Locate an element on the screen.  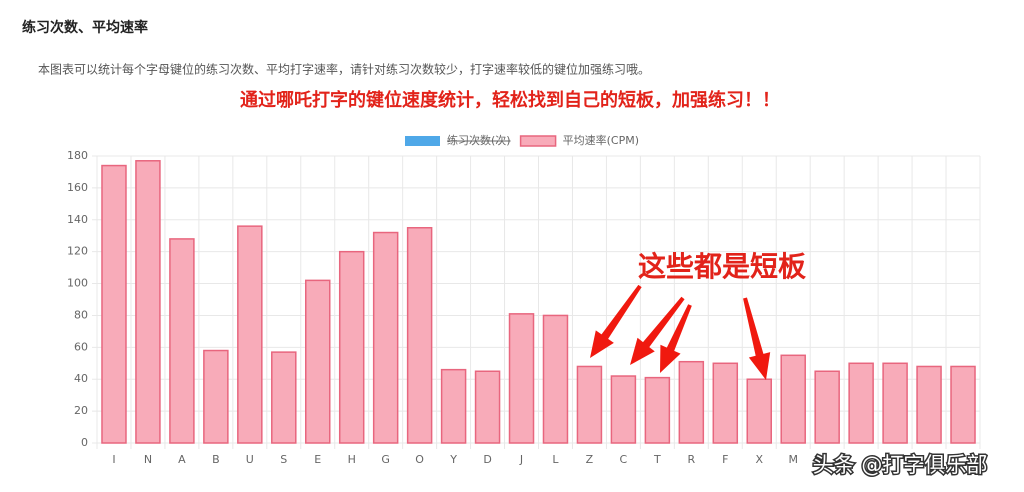
x-tick-label: D is located at coordinates (487, 459).